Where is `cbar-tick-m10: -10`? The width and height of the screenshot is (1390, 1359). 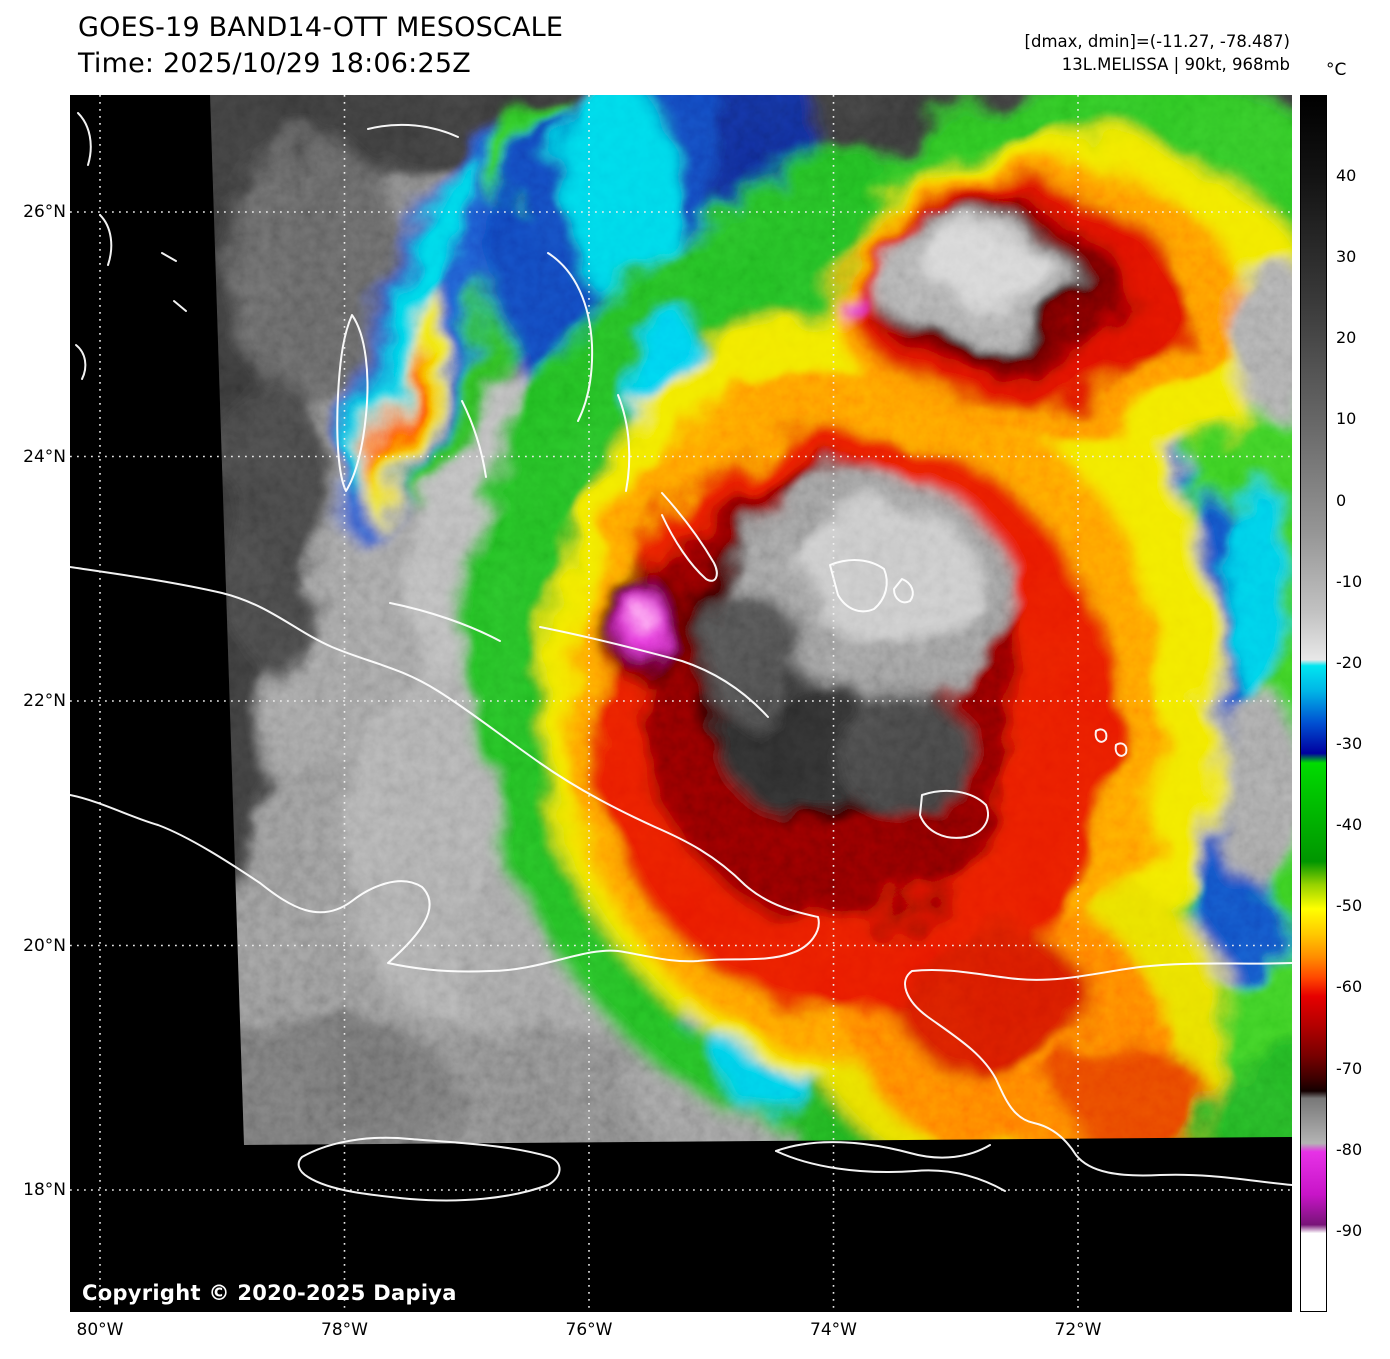
cbar-tick-m10: -10 is located at coordinates (1349, 581).